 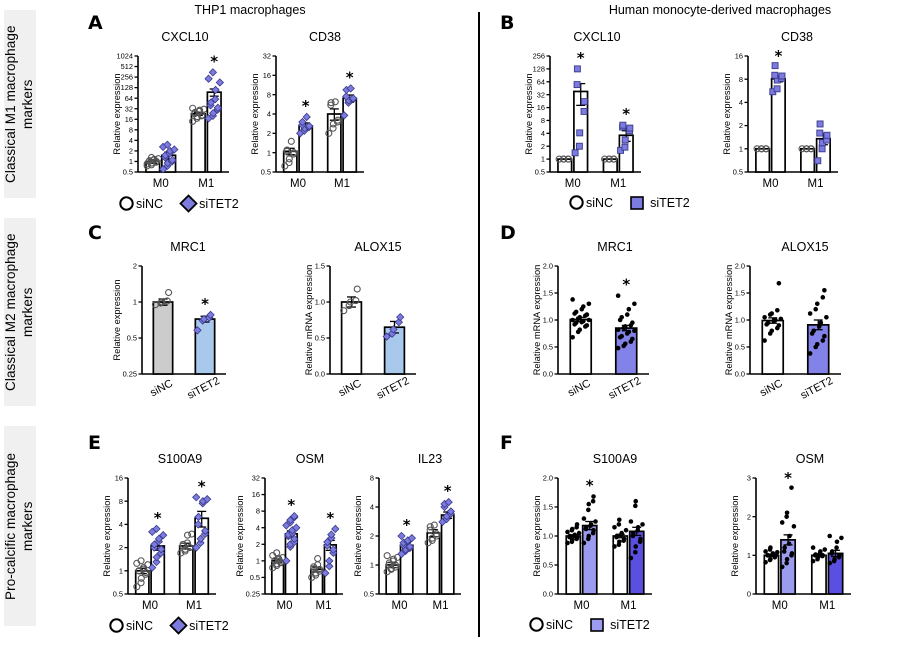 What do you see at coordinates (309, 119) in the screenshot?
I see `chart-a-cd38: 0.5 1 2 4 8 16 32 Relative expression M0 M1 * *` at bounding box center [309, 119].